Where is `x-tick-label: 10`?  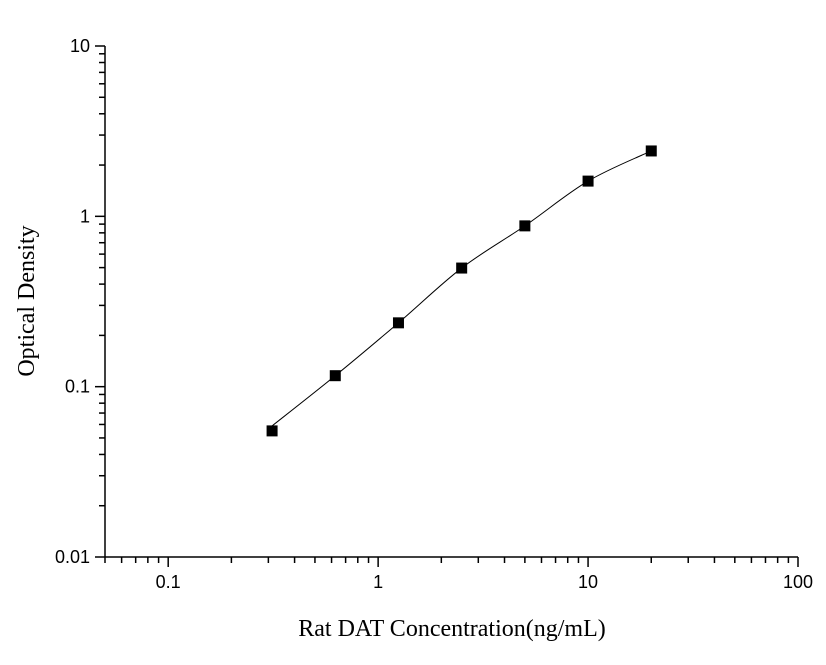 x-tick-label: 10 is located at coordinates (588, 582).